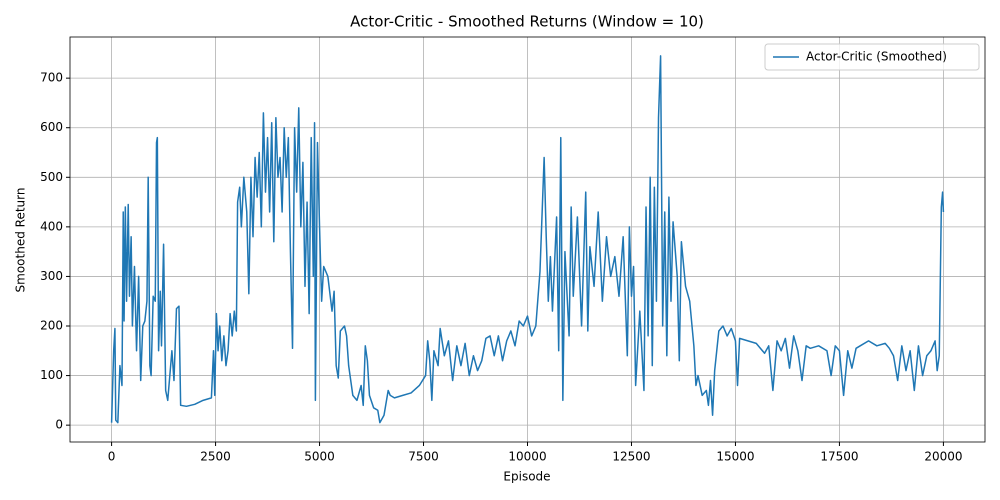 This screenshot has width=1000, height=500. I want to click on legend-label: Actor-Critic (Smoothed), so click(876, 57).